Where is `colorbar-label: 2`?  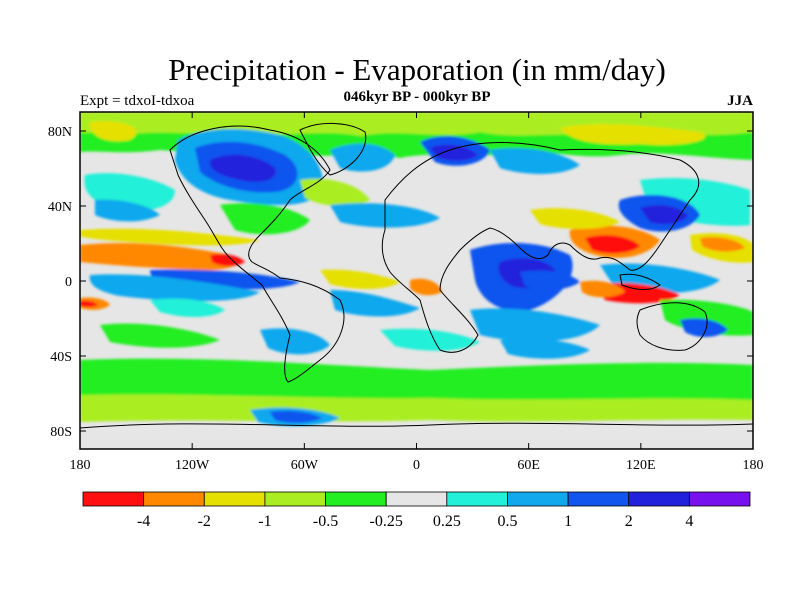
colorbar-label: 2 is located at coordinates (629, 521).